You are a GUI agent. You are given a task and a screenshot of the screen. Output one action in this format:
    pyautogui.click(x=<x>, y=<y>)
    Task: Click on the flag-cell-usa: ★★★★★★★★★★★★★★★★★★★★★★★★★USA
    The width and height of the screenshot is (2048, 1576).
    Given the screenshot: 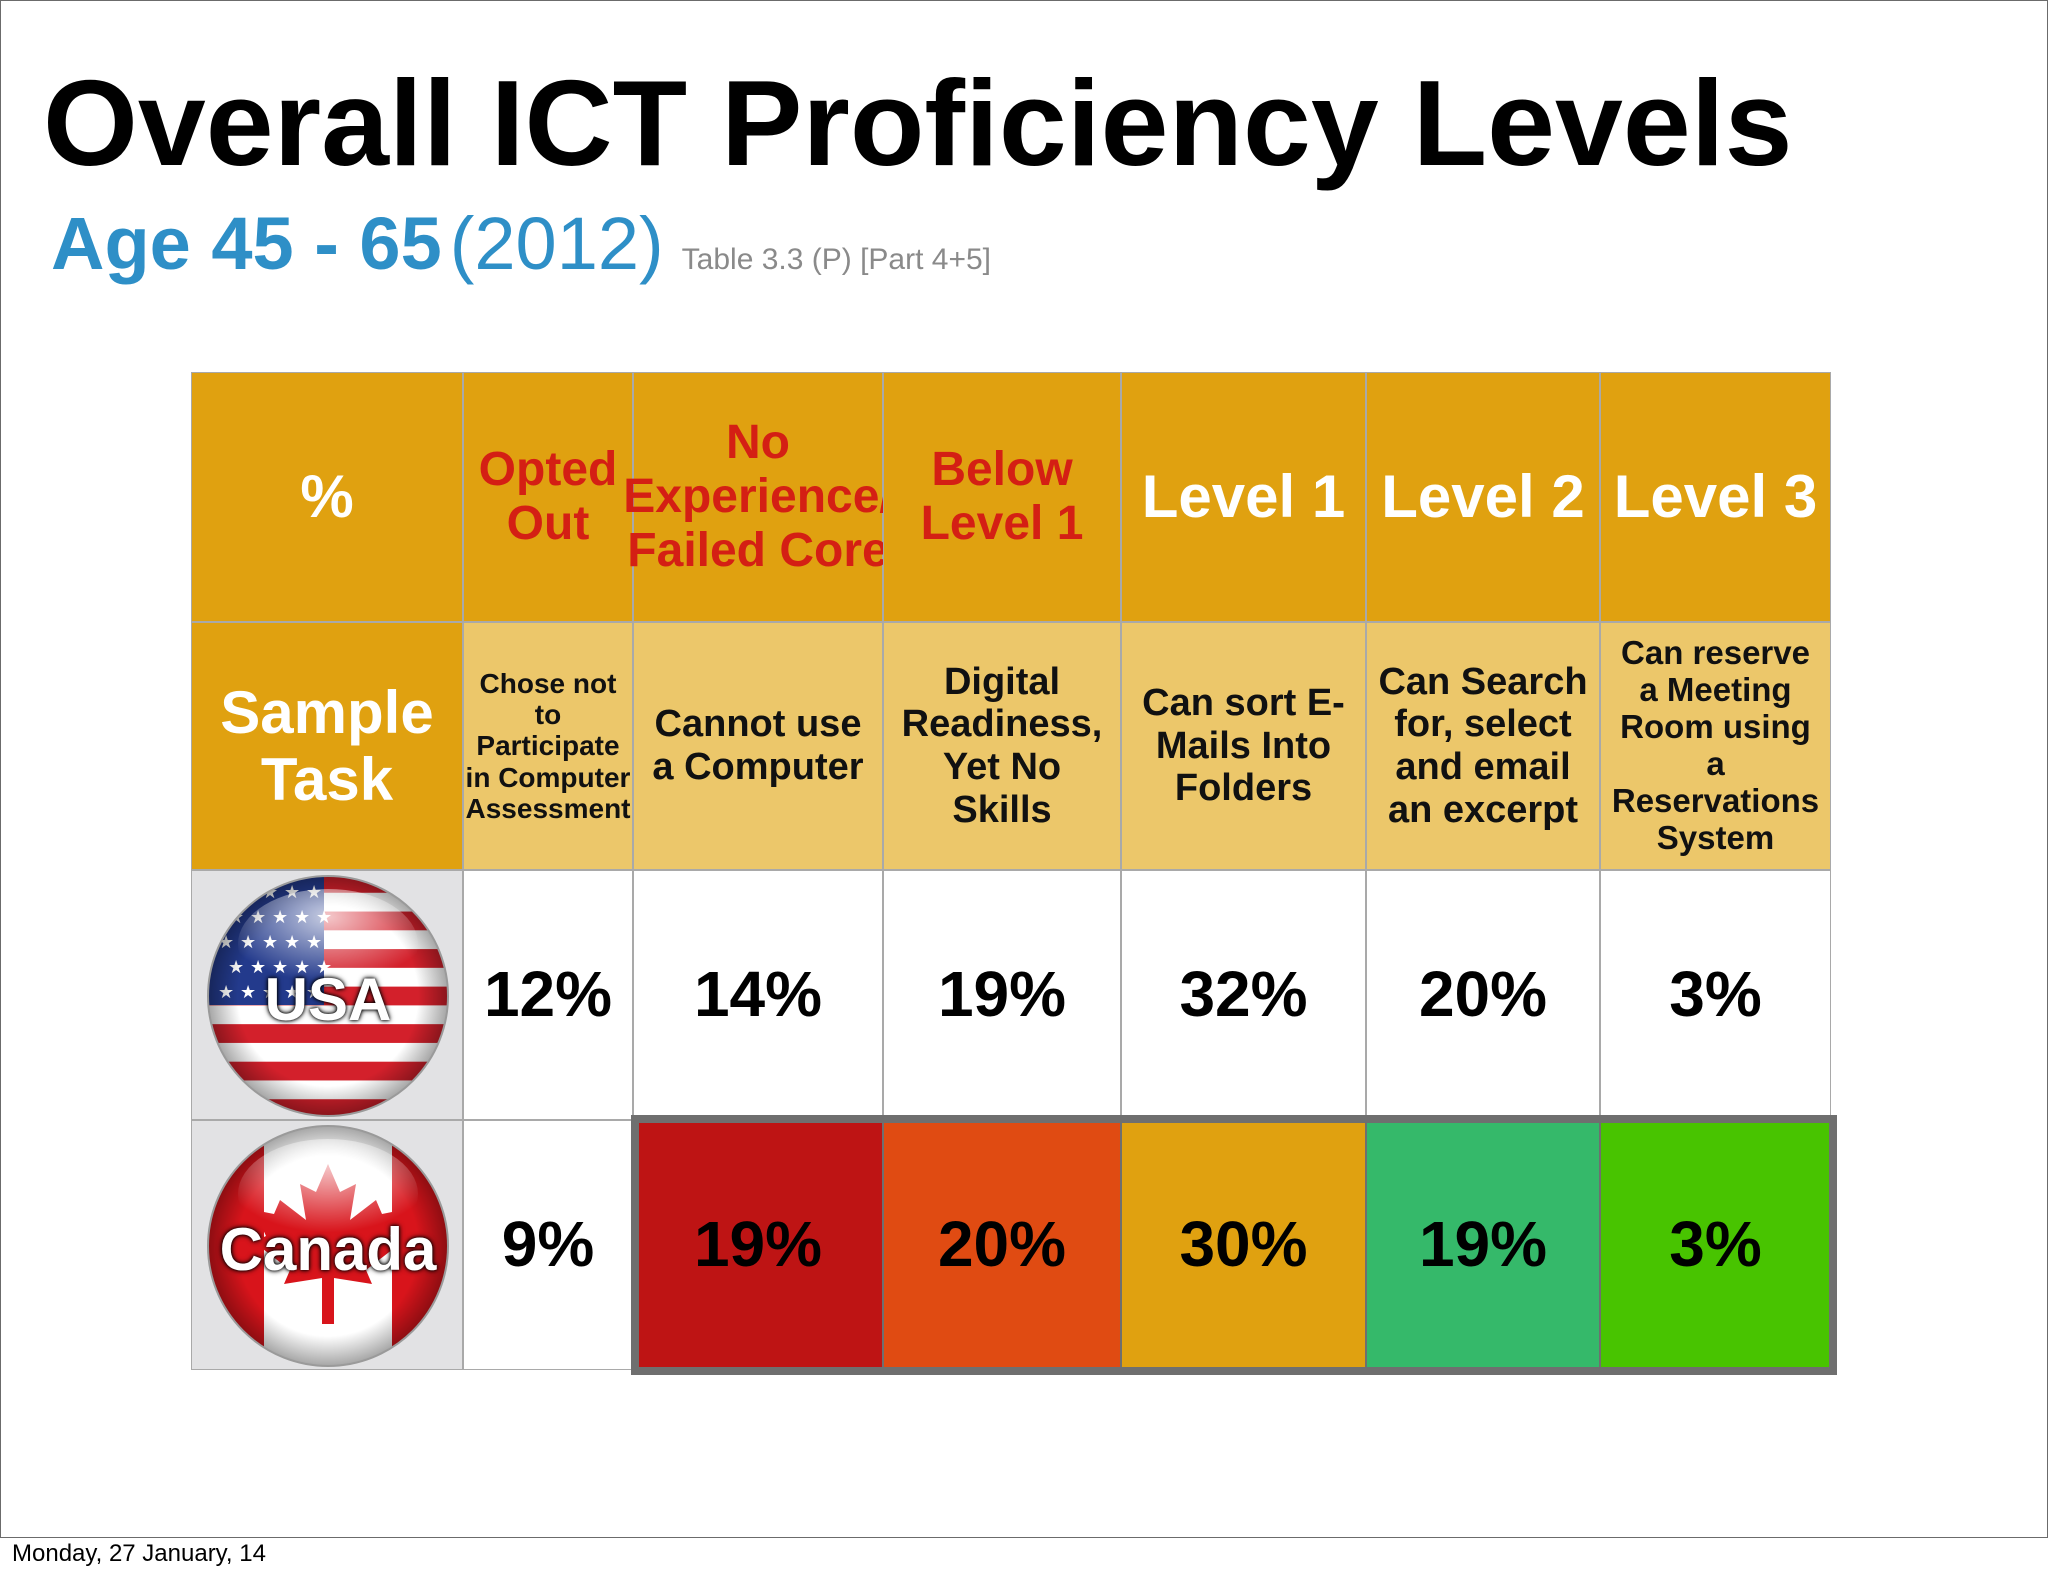 What is the action you would take?
    pyautogui.click(x=327, y=995)
    